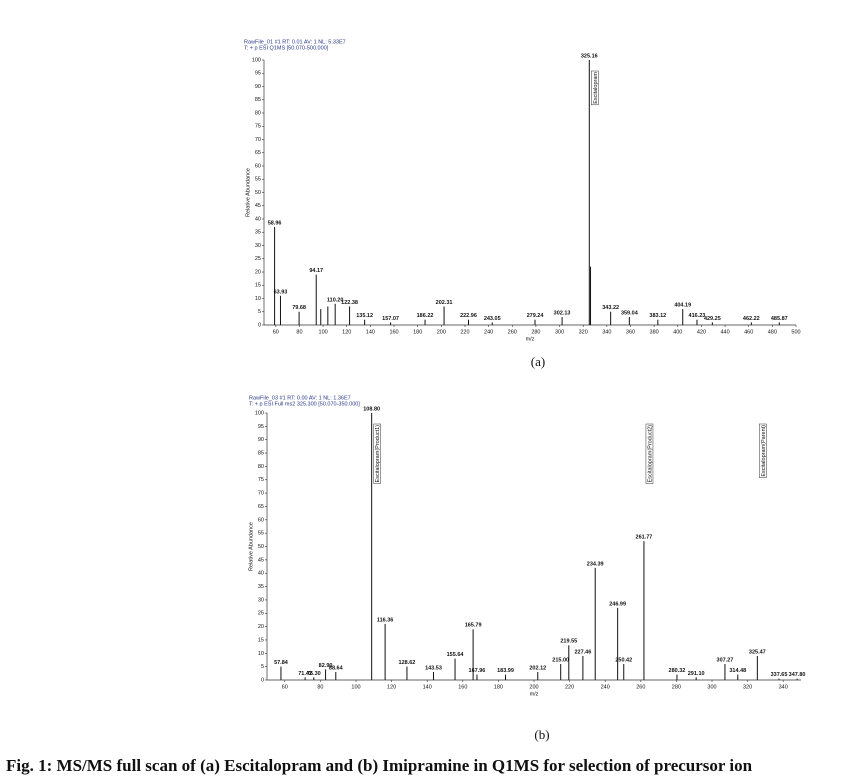  I want to click on x-tick-label: 240, so click(488, 332).